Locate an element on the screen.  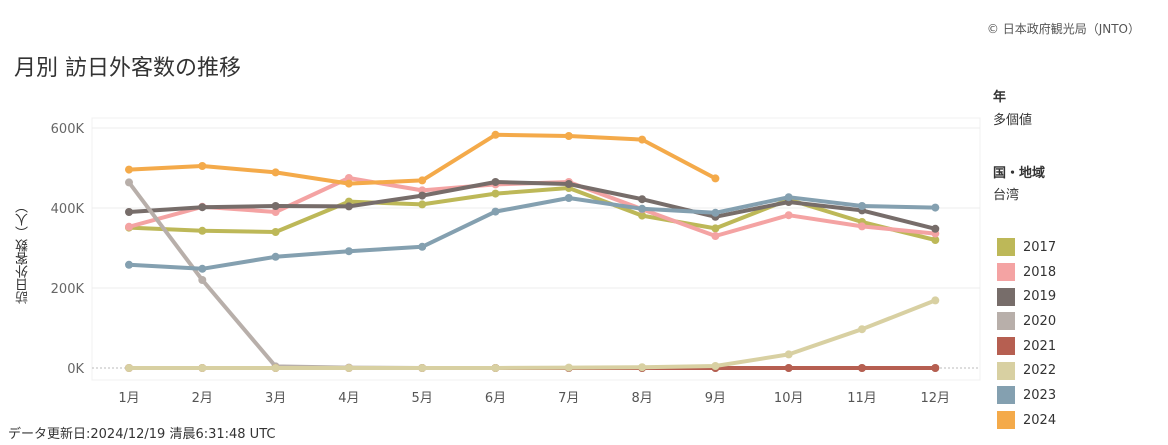
legend-item-2021: 2021 is located at coordinates (1026, 346).